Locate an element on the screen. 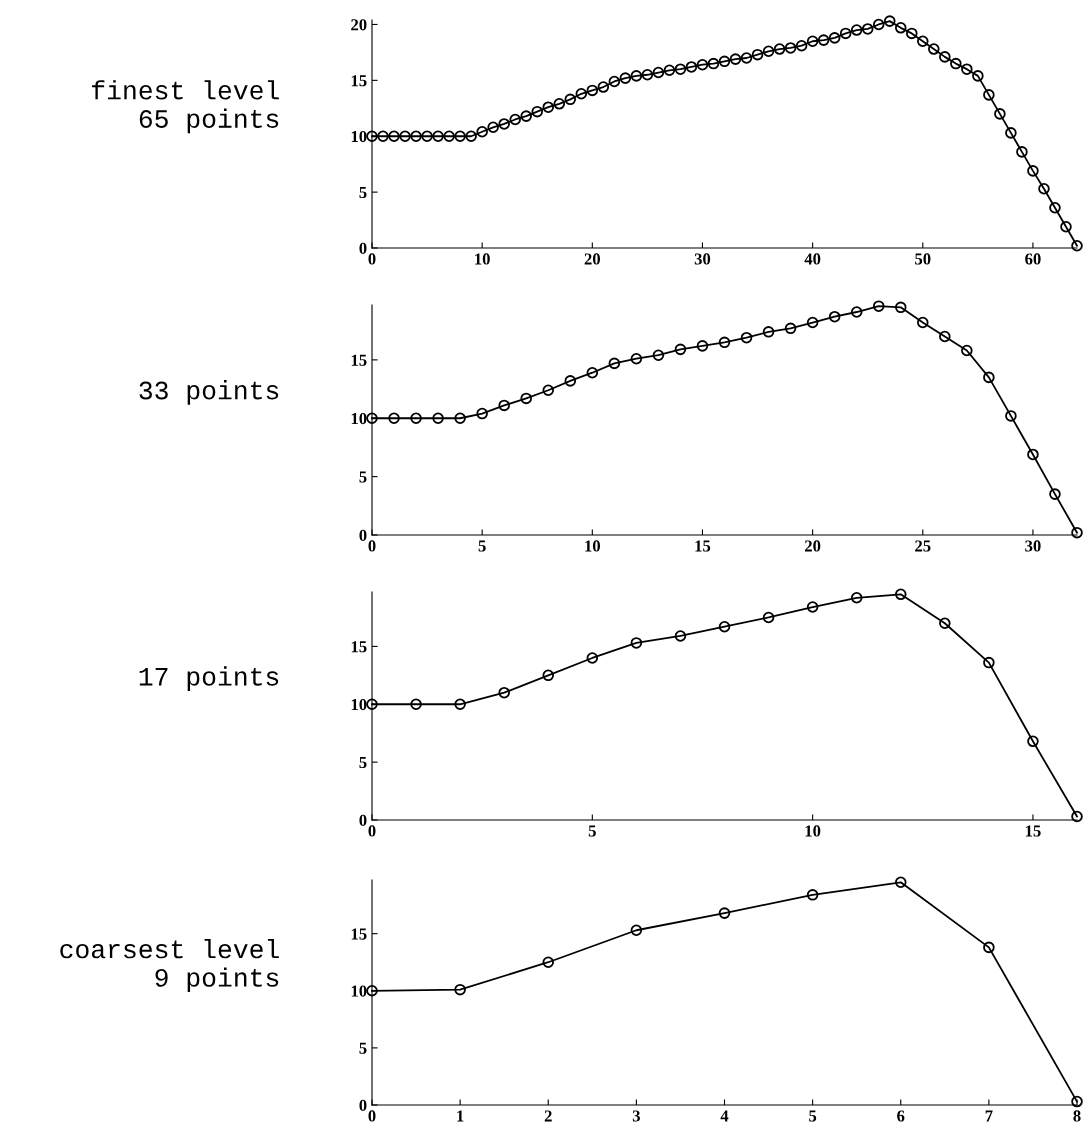 Image resolution: width=1088 pixels, height=1137 pixels. x-tick-label: 6 is located at coordinates (901, 1116).